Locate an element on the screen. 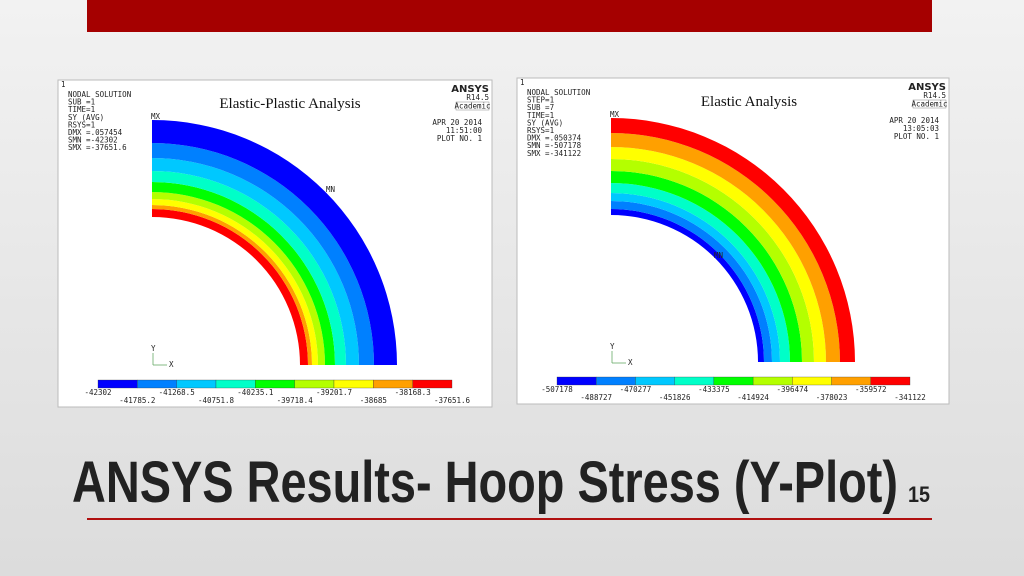 This screenshot has width=1024, height=576. info-line: STEP=1 is located at coordinates (540, 100).